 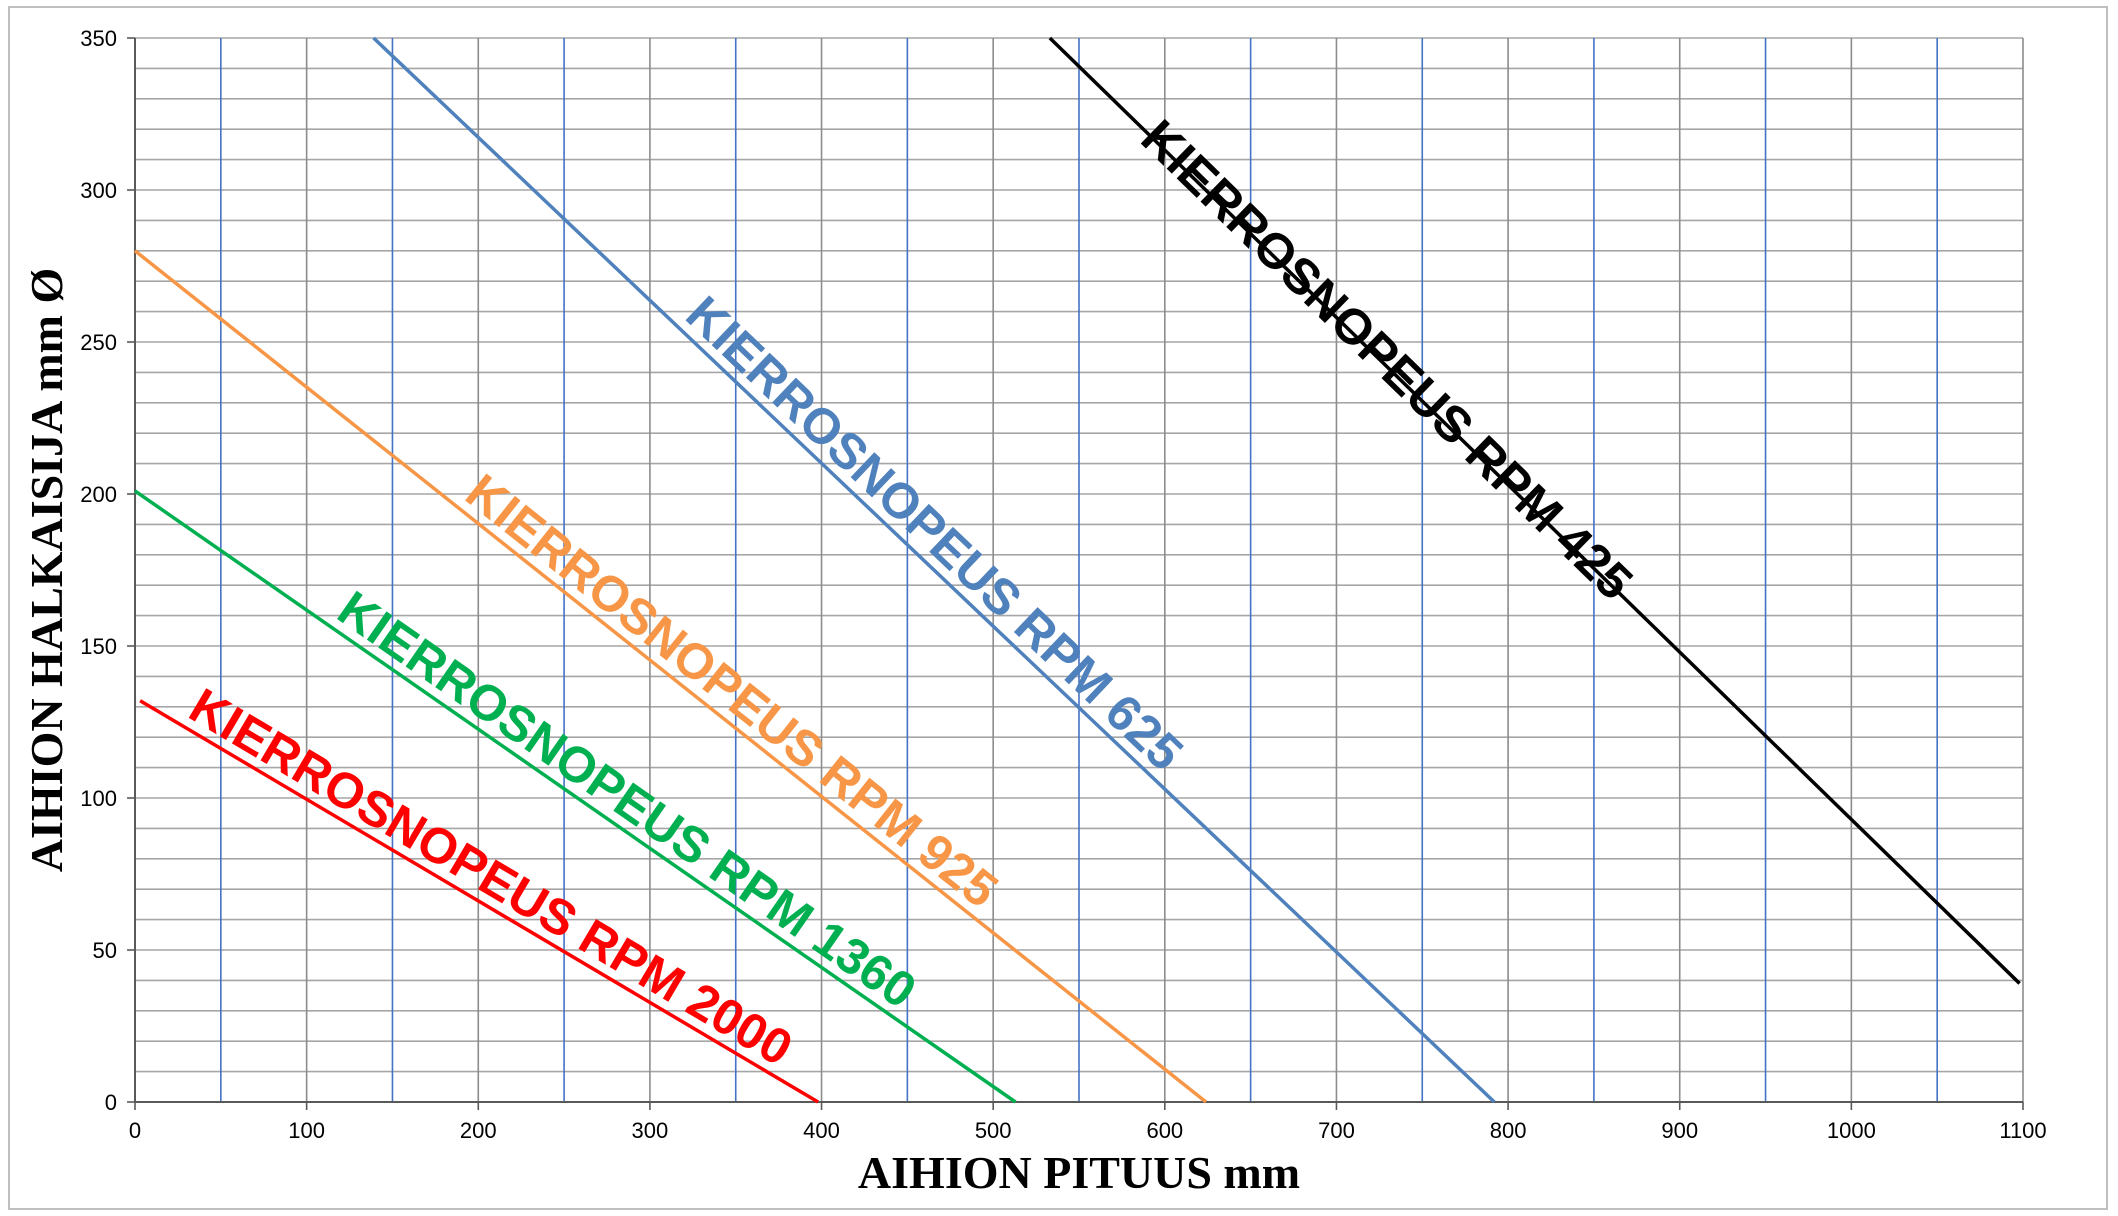 What do you see at coordinates (478, 1130) in the screenshot?
I see `x-tick-label: 200` at bounding box center [478, 1130].